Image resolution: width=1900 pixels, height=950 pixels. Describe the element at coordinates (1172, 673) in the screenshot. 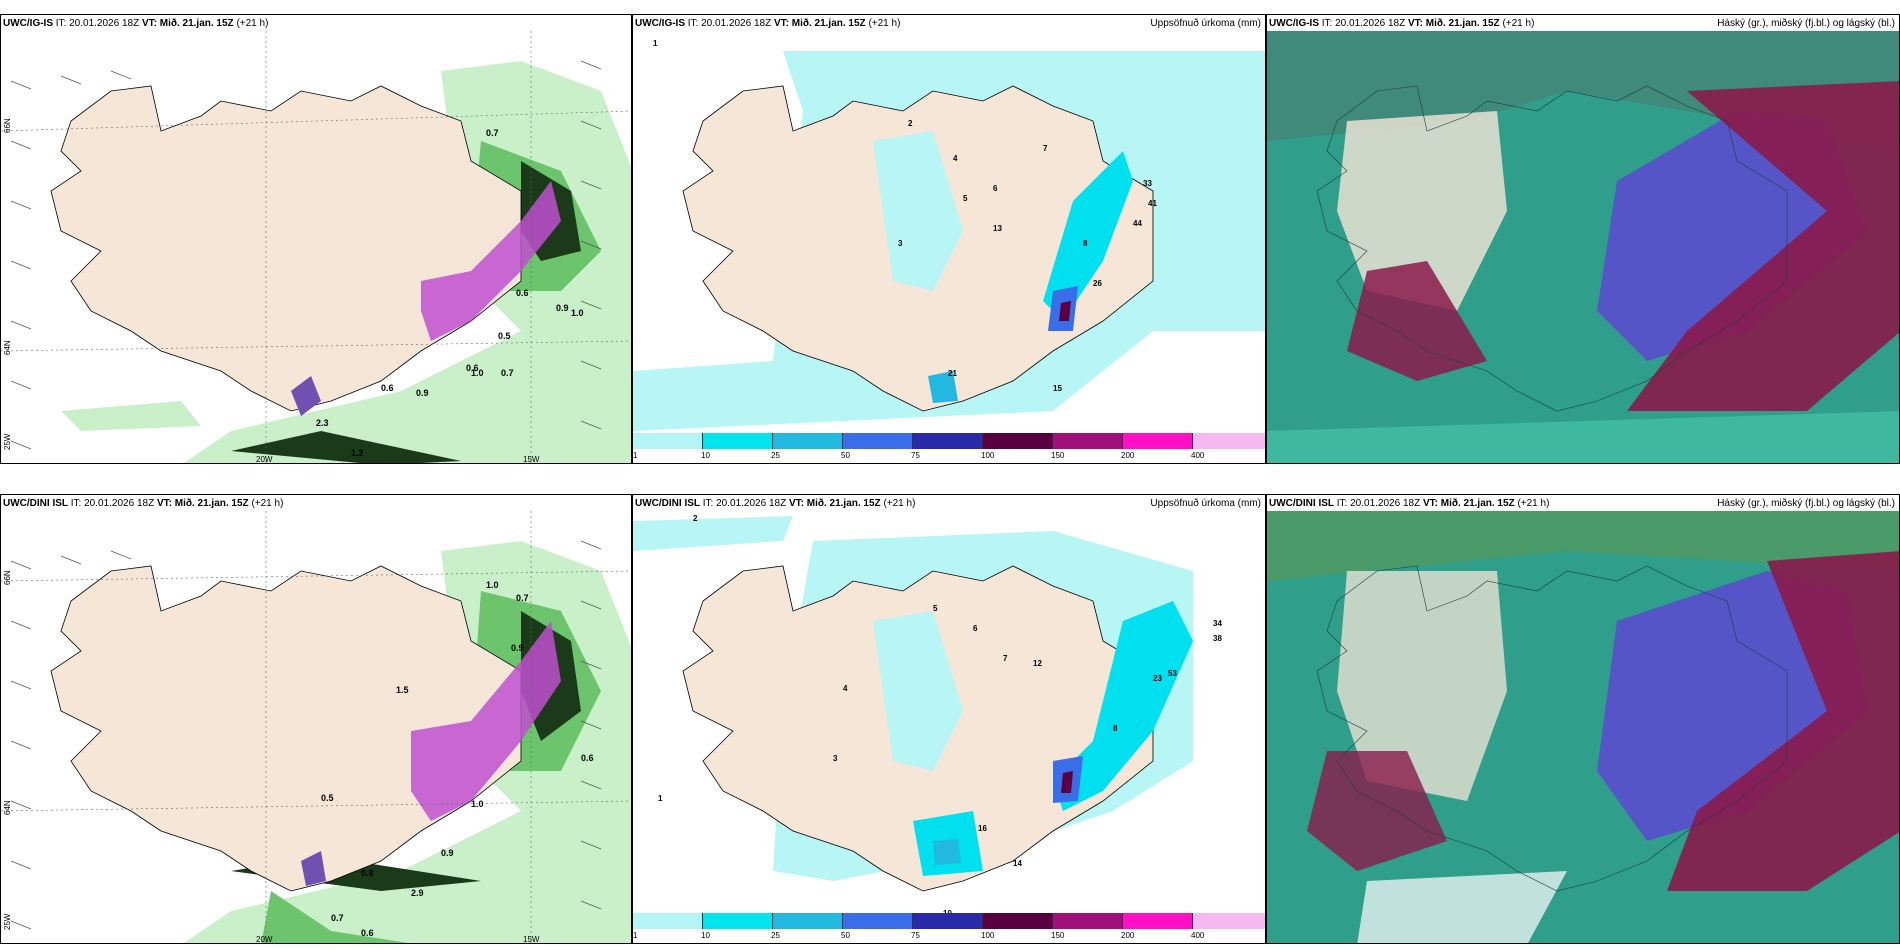

I see `svg-text: 53` at that location.